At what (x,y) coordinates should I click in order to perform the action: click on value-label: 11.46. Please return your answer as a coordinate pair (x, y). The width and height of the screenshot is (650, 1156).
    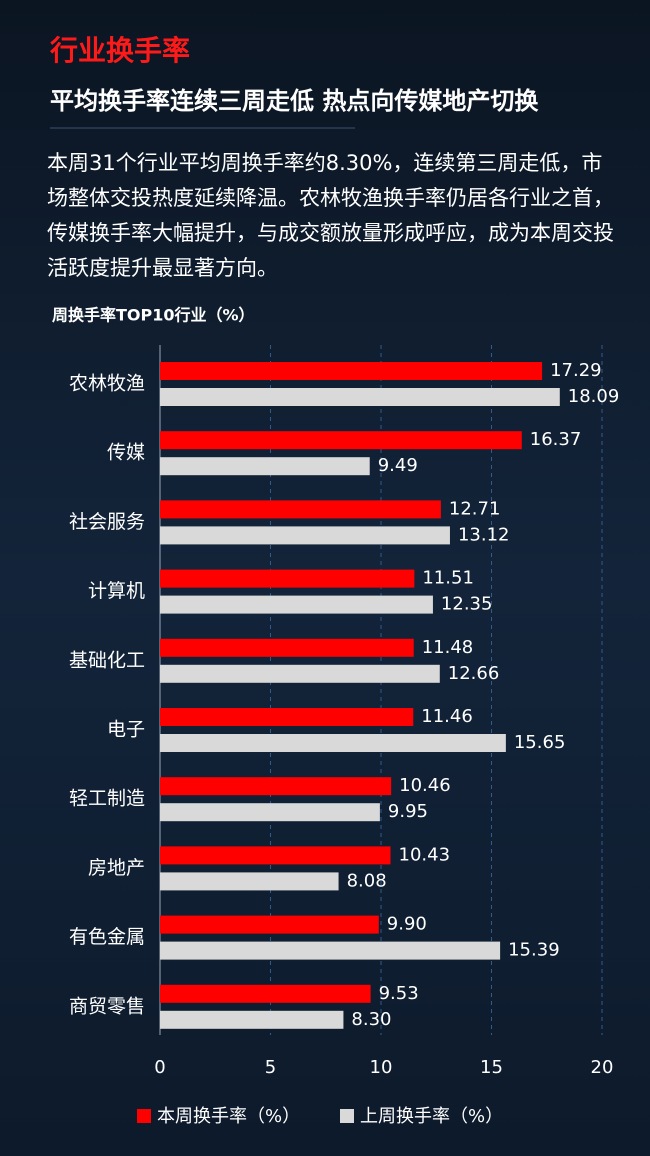
    Looking at the image, I should click on (447, 716).